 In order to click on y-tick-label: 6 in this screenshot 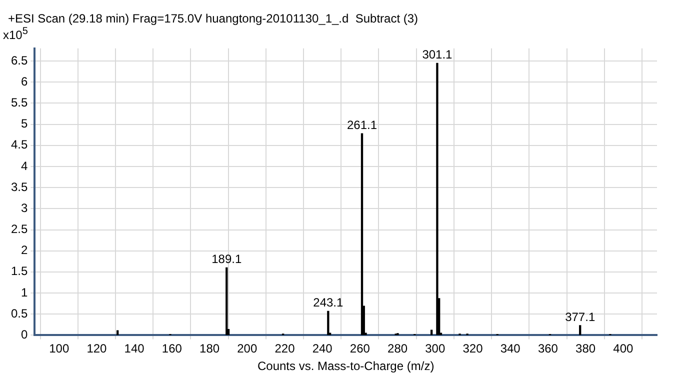, I will do `click(24, 81)`.